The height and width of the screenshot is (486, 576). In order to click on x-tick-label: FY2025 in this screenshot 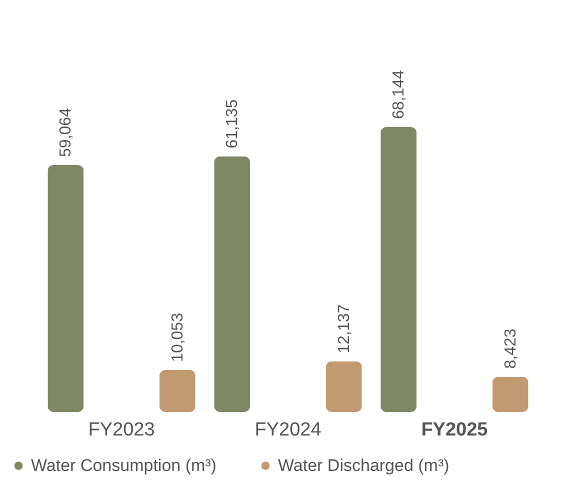, I will do `click(454, 430)`.